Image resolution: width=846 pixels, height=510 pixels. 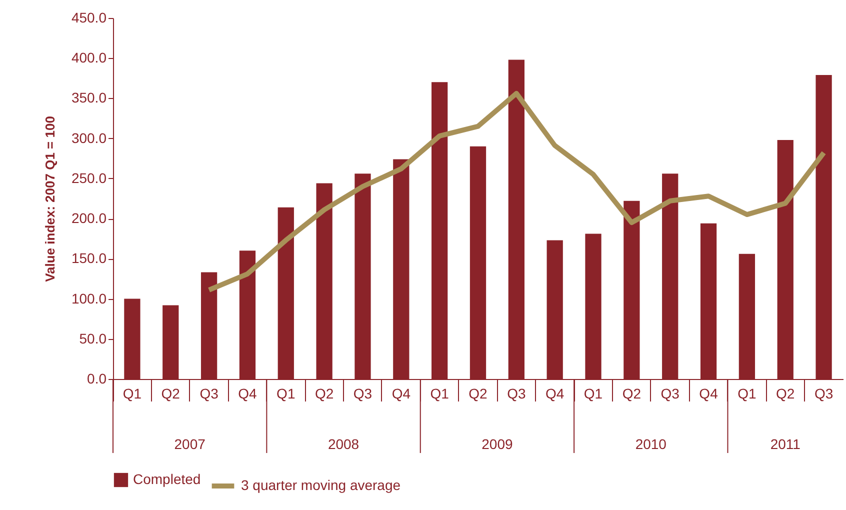 I want to click on text: 2008, so click(x=344, y=444).